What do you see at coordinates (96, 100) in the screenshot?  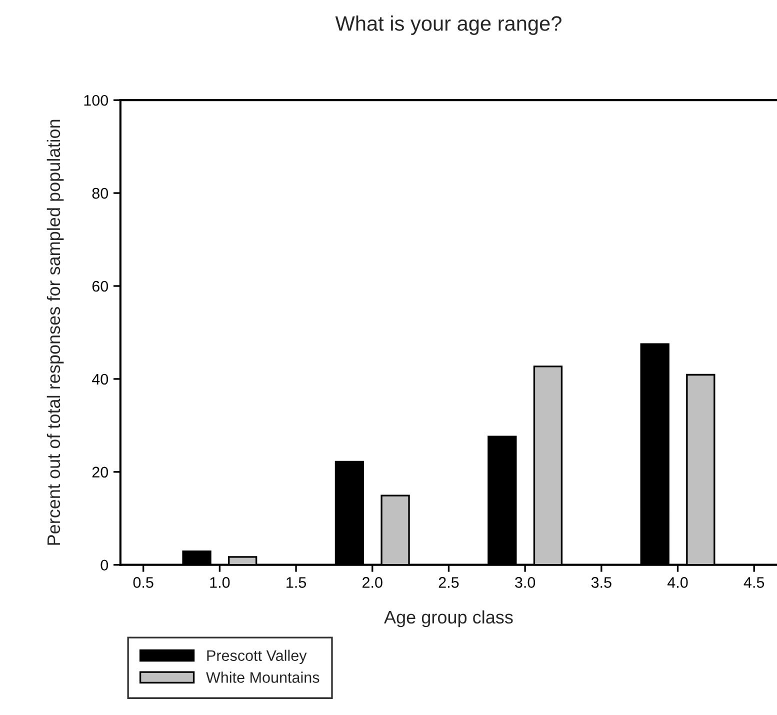 I see `y-tick-label: 100` at bounding box center [96, 100].